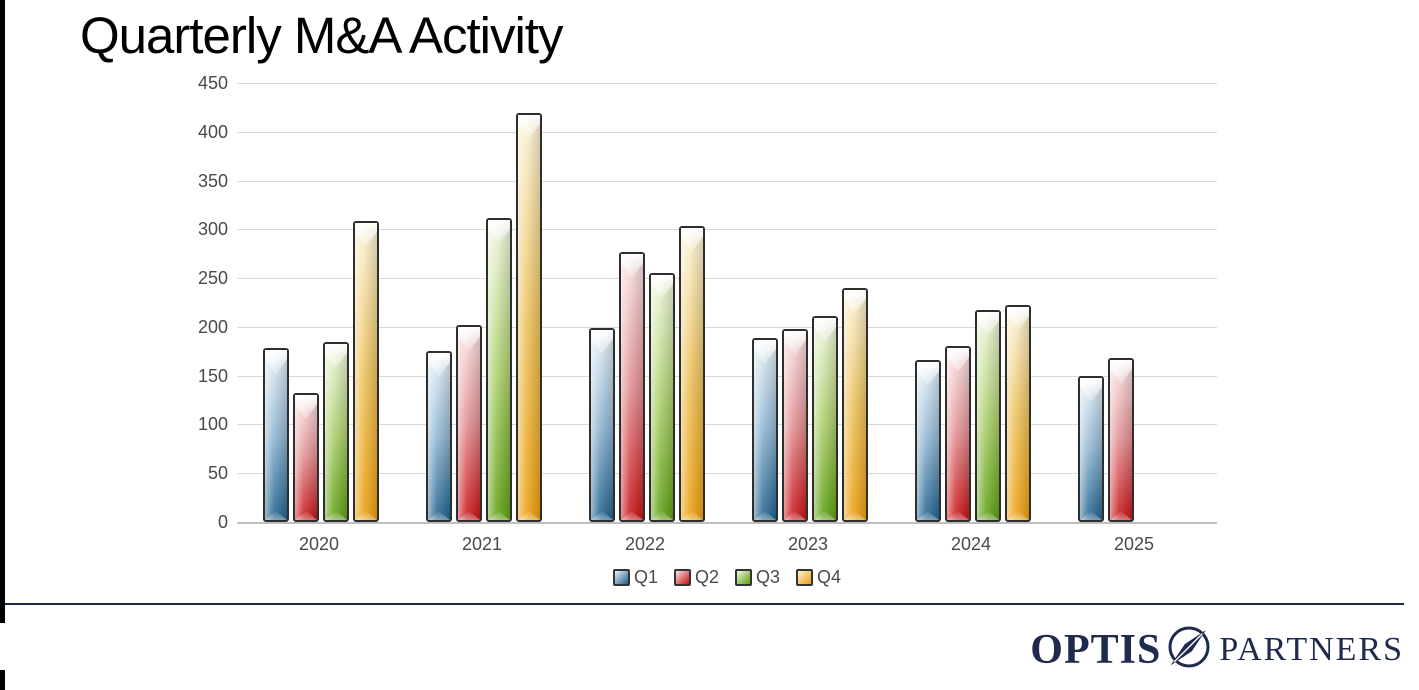 This screenshot has height=690, width=1419. I want to click on bar-q4-2022, so click(692, 374).